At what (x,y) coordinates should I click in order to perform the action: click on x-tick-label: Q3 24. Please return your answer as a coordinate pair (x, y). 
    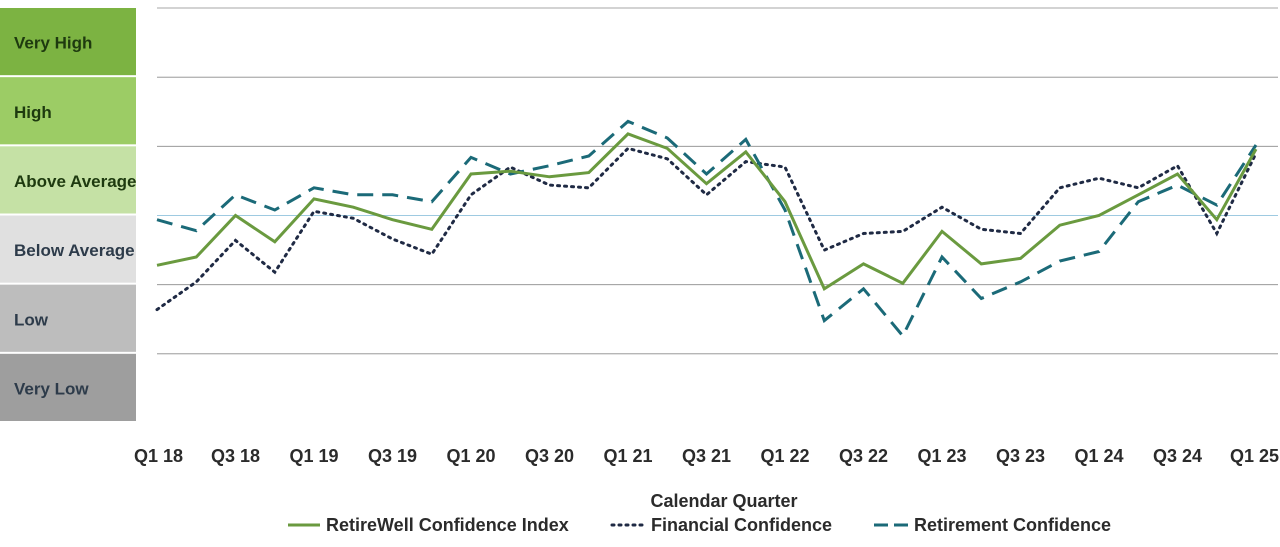
    Looking at the image, I should click on (1177, 456).